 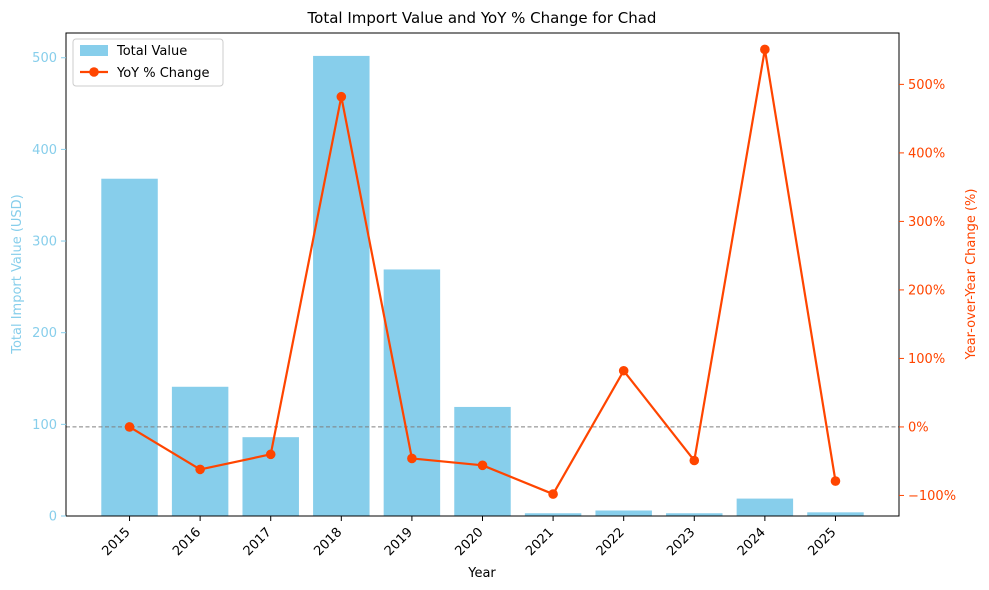 What do you see at coordinates (341, 96) in the screenshot?
I see `yoy-point-2018` at bounding box center [341, 96].